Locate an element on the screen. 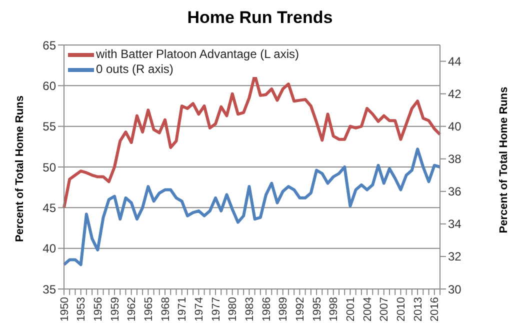 Image resolution: width=520 pixels, height=323 pixels. y-tick-label: 65 is located at coordinates (49, 45).